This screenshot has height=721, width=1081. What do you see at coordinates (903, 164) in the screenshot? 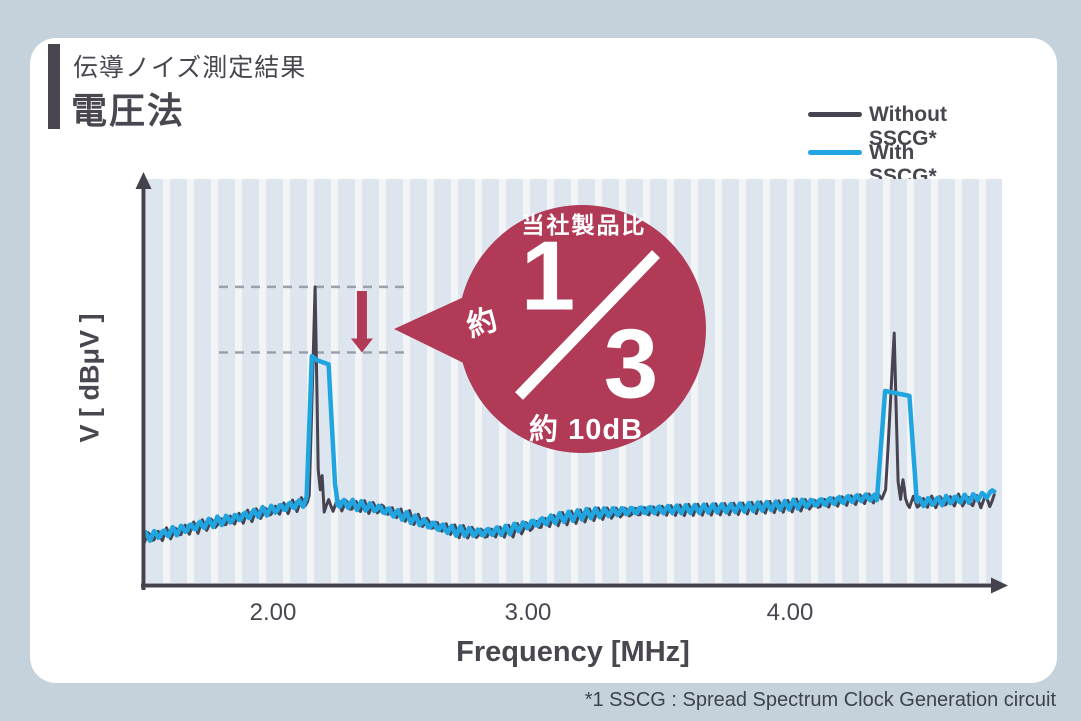
I see `legend-label-with-sscg: With SSCG*` at bounding box center [903, 164].